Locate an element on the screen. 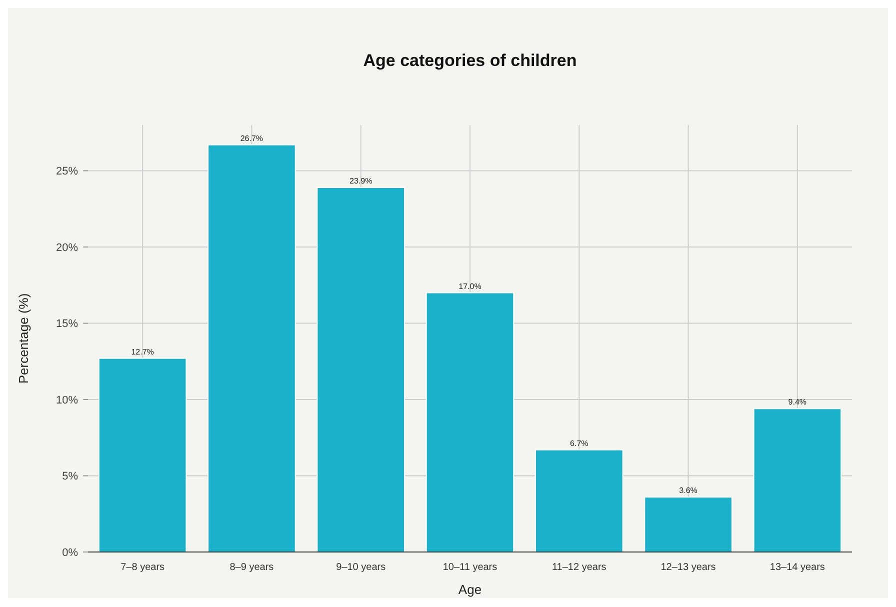 This screenshot has width=896, height=607. y-tick-label: 25% is located at coordinates (67, 172).